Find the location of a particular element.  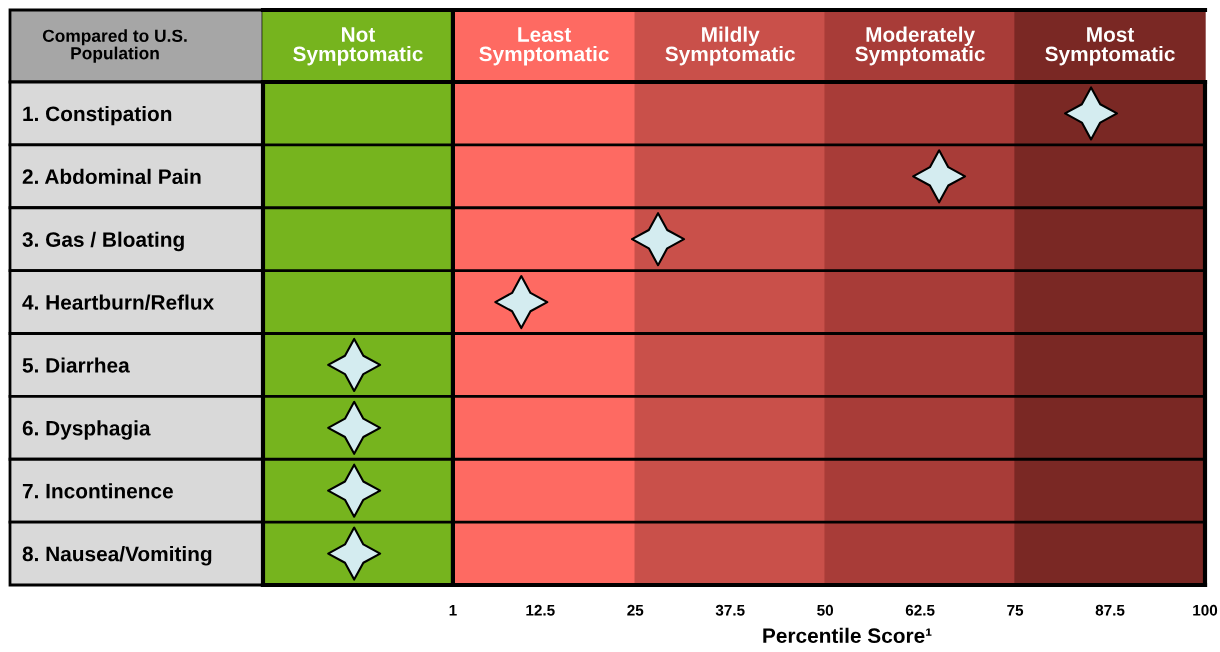

y-tick-label: 3. Gas / Bloating is located at coordinates (103, 241).